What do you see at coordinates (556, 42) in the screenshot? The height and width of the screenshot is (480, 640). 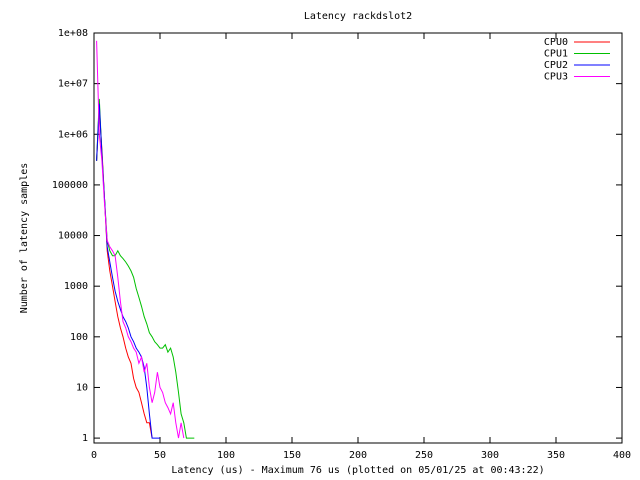 I see `legend-label: CPU0` at bounding box center [556, 42].